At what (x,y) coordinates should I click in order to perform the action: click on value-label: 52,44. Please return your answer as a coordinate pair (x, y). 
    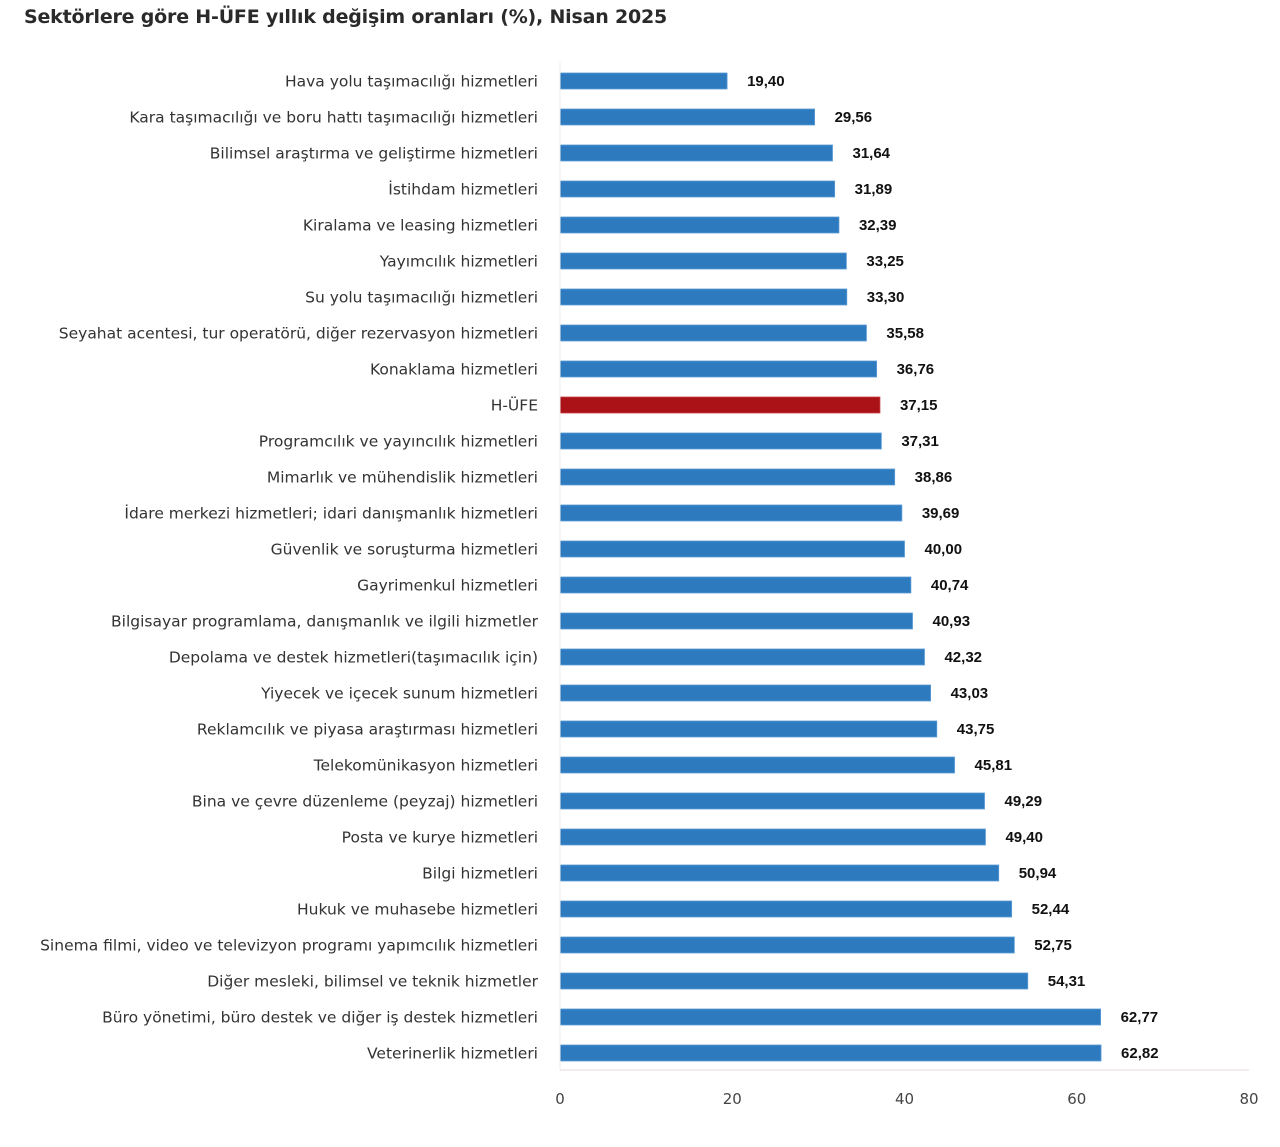
    Looking at the image, I should click on (1051, 909).